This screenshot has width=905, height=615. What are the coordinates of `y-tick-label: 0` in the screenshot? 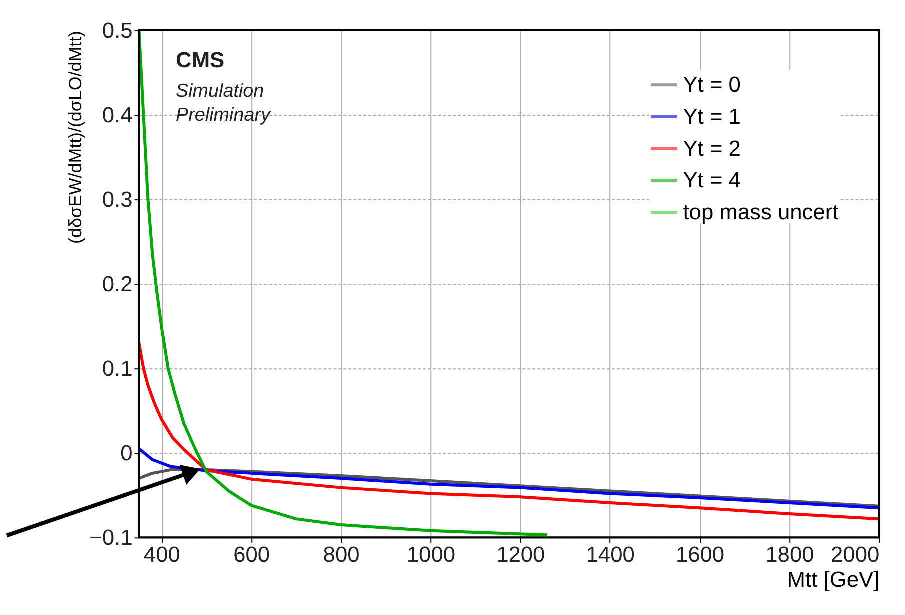 It's located at (126, 453).